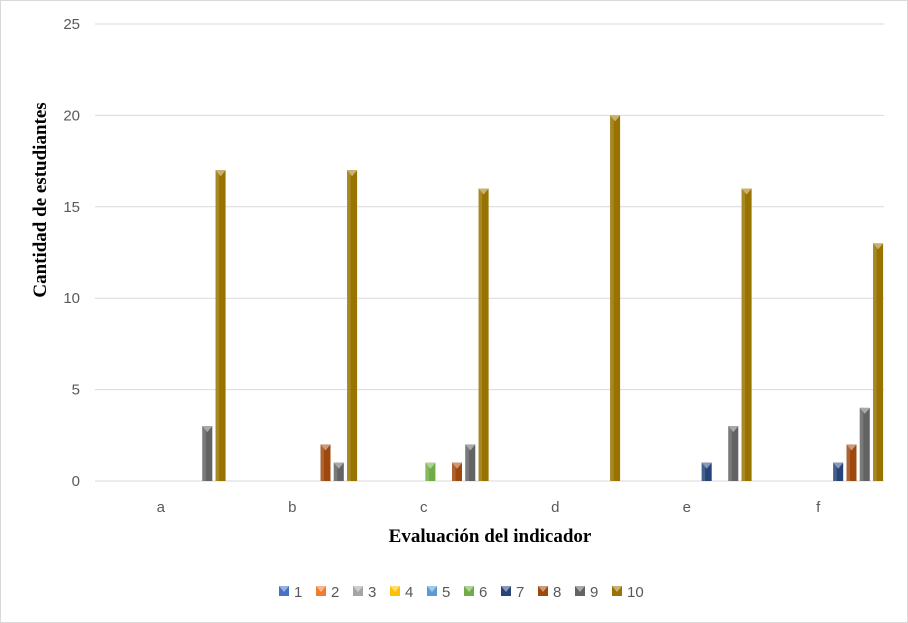  I want to click on x-tick-label: e, so click(687, 507).